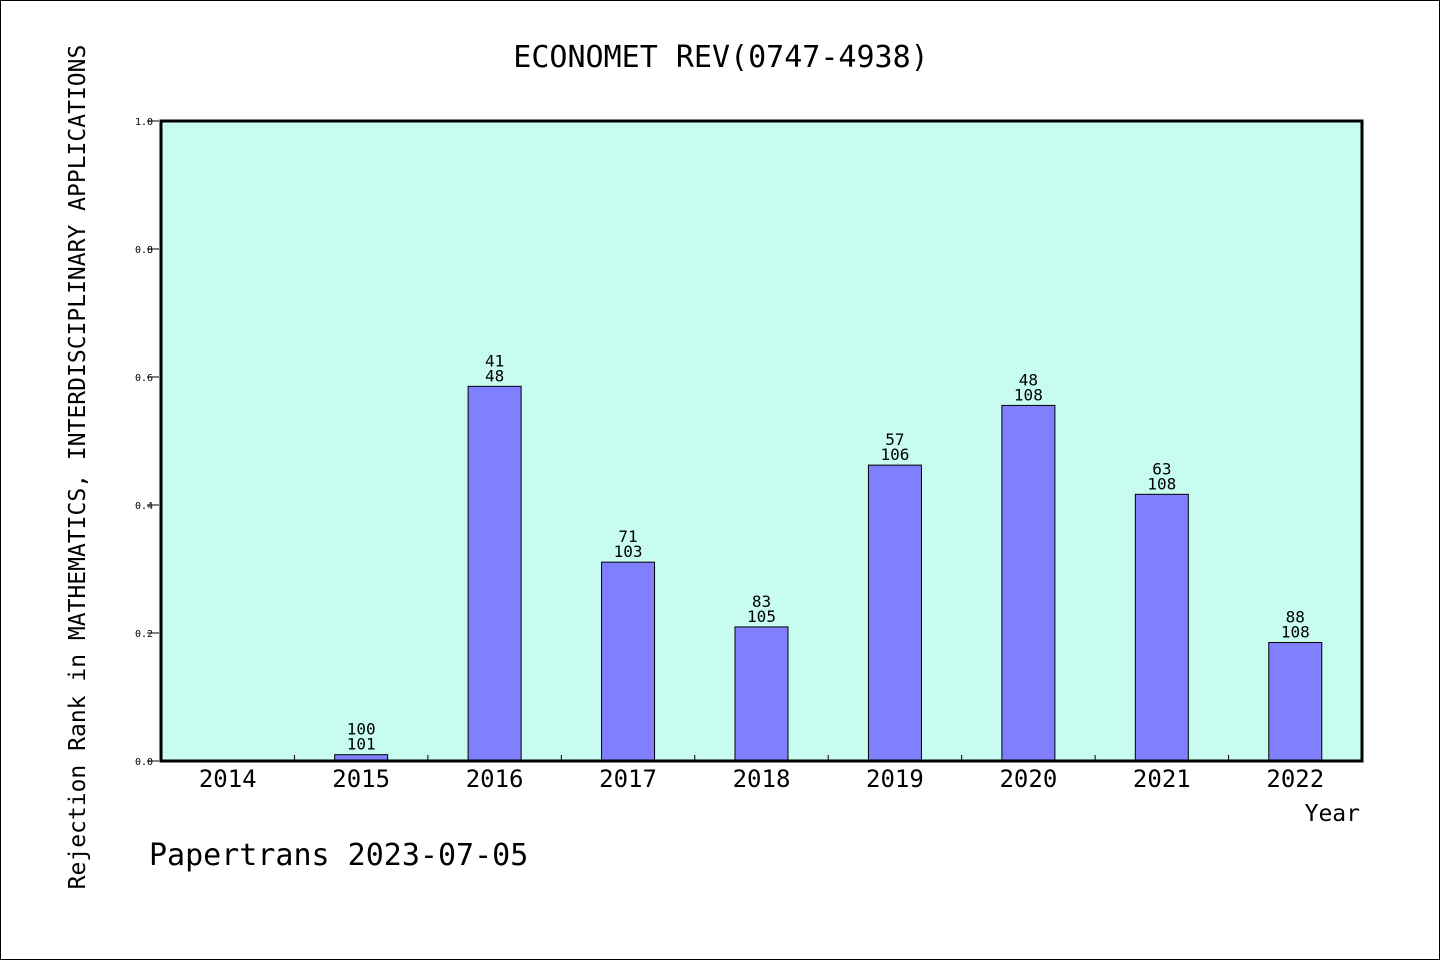 The width and height of the screenshot is (1440, 960). What do you see at coordinates (1332, 814) in the screenshot?
I see `x-axis-label: Year` at bounding box center [1332, 814].